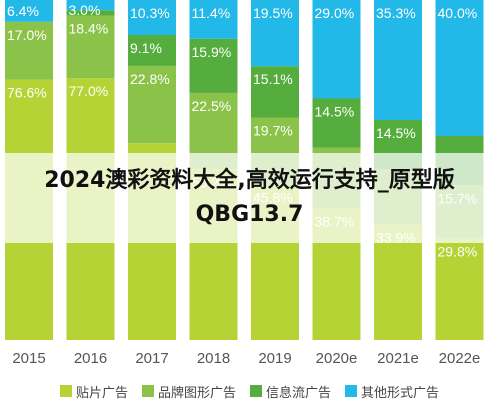 This screenshot has width=499, height=408. What do you see at coordinates (273, 13) in the screenshot?
I see `segment-data-label: 19.5%` at bounding box center [273, 13].